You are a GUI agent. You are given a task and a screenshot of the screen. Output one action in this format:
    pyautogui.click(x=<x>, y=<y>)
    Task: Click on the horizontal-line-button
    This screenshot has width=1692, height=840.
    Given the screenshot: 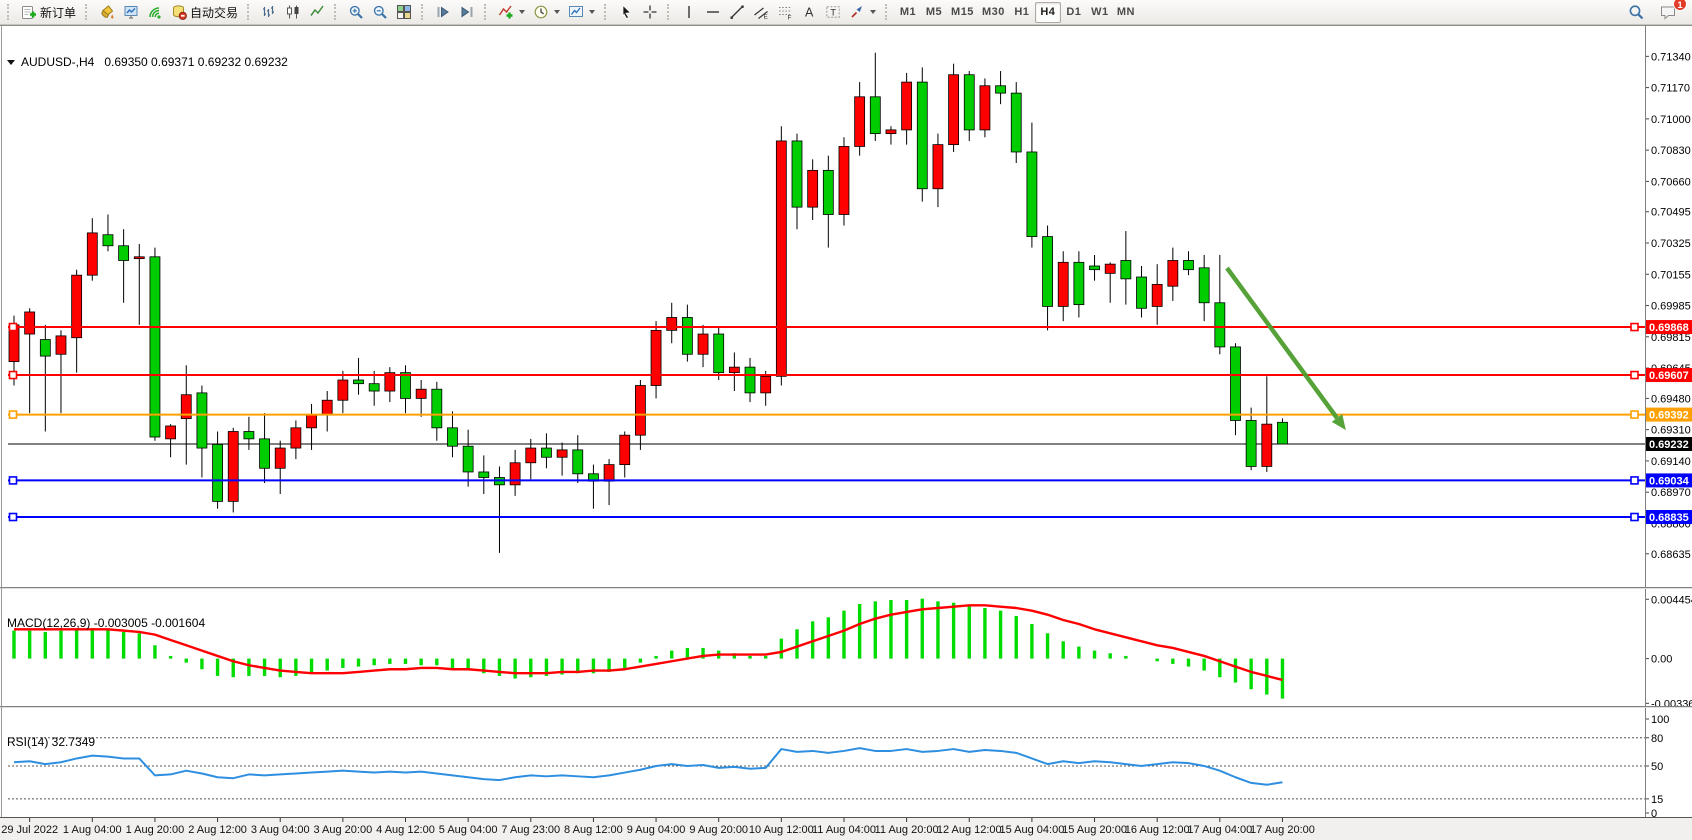 What is the action you would take?
    pyautogui.click(x=713, y=12)
    